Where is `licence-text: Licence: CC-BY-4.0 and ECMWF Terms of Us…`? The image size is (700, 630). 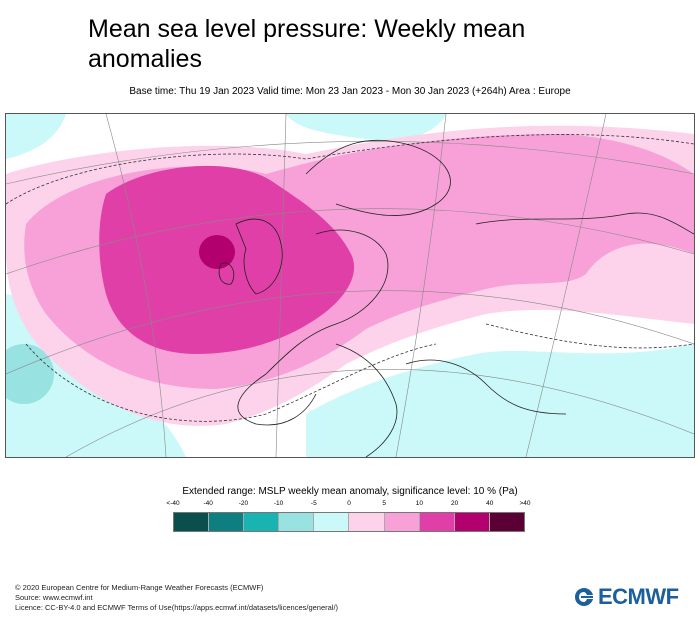 licence-text: Licence: CC-BY-4.0 and ECMWF Terms of Us… is located at coordinates (177, 607).